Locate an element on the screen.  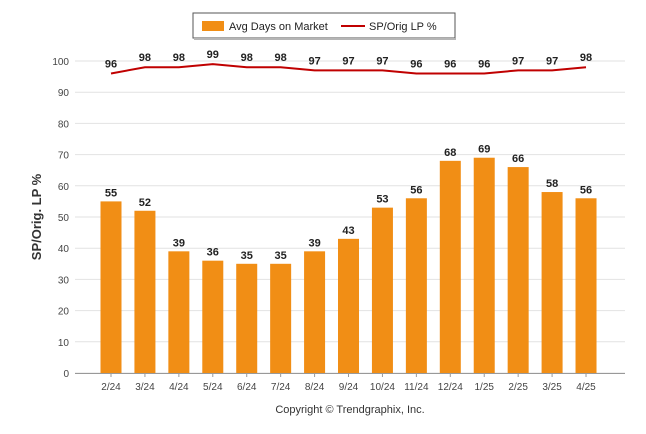
x-tick-label: 3/24 is located at coordinates (145, 387).